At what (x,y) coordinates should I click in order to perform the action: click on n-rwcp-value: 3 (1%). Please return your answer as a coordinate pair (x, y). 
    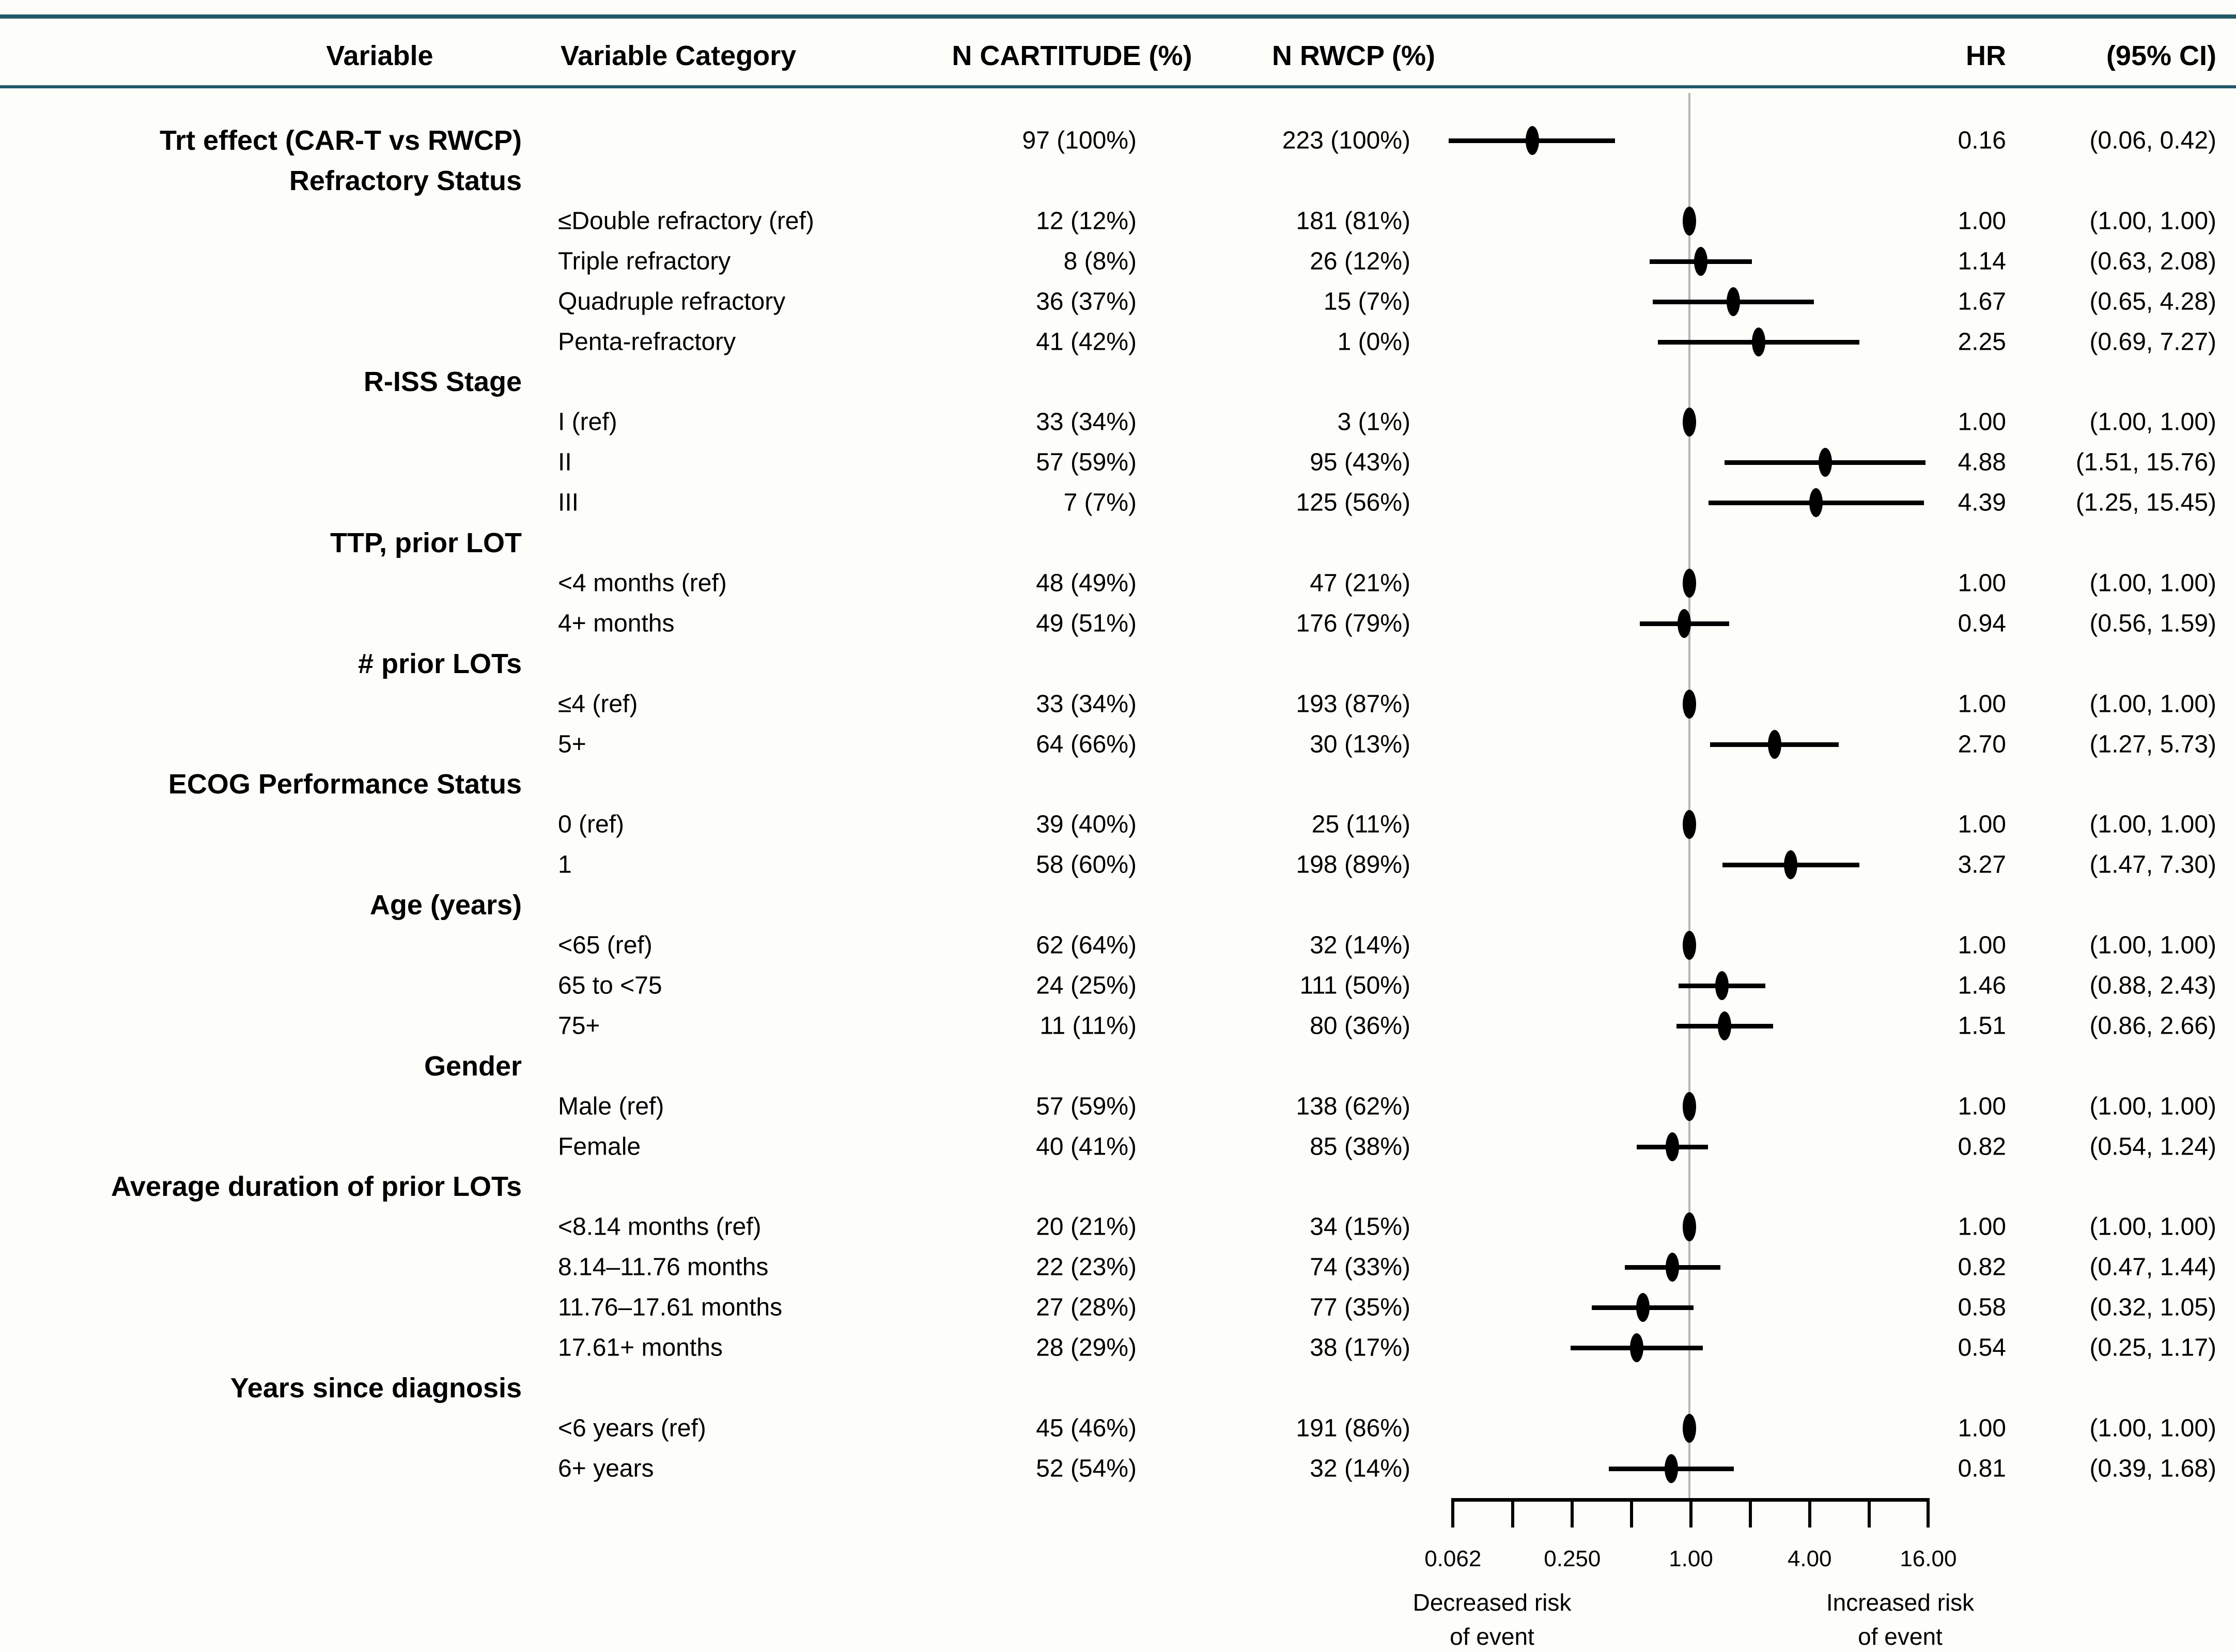
    Looking at the image, I should click on (1373, 422).